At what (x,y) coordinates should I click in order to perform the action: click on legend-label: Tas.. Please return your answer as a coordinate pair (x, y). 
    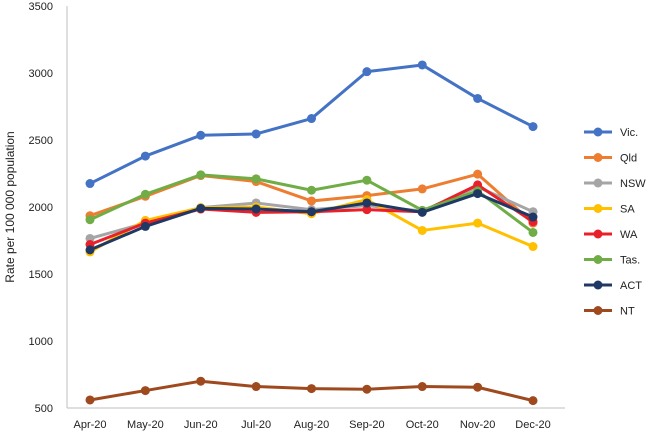
    Looking at the image, I should click on (630, 261).